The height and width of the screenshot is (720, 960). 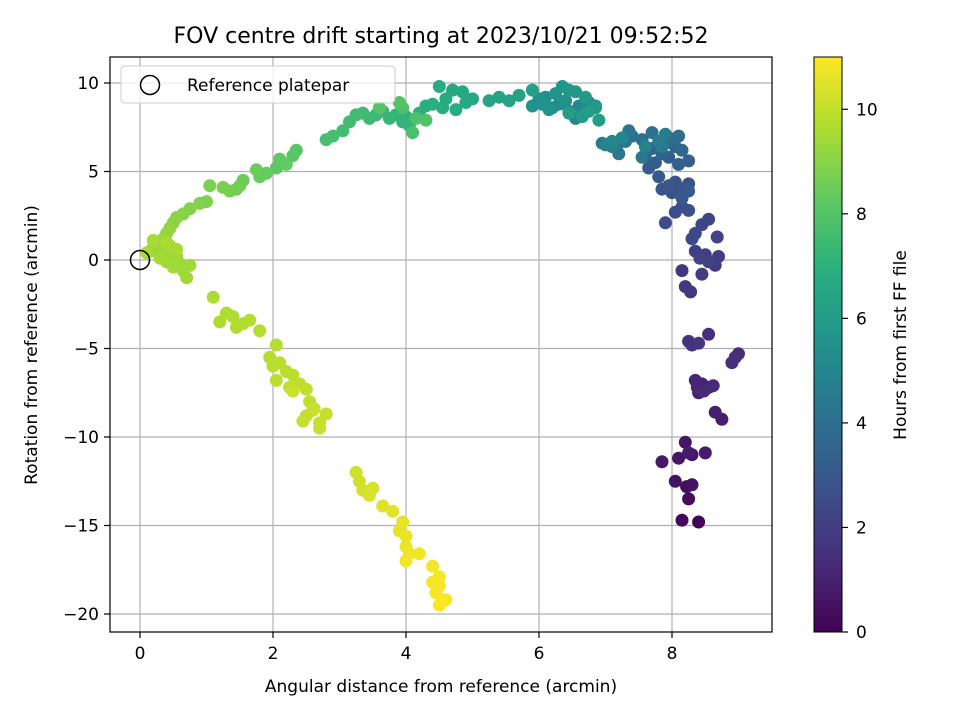 I want to click on y-tick-label: 5, so click(x=93, y=173).